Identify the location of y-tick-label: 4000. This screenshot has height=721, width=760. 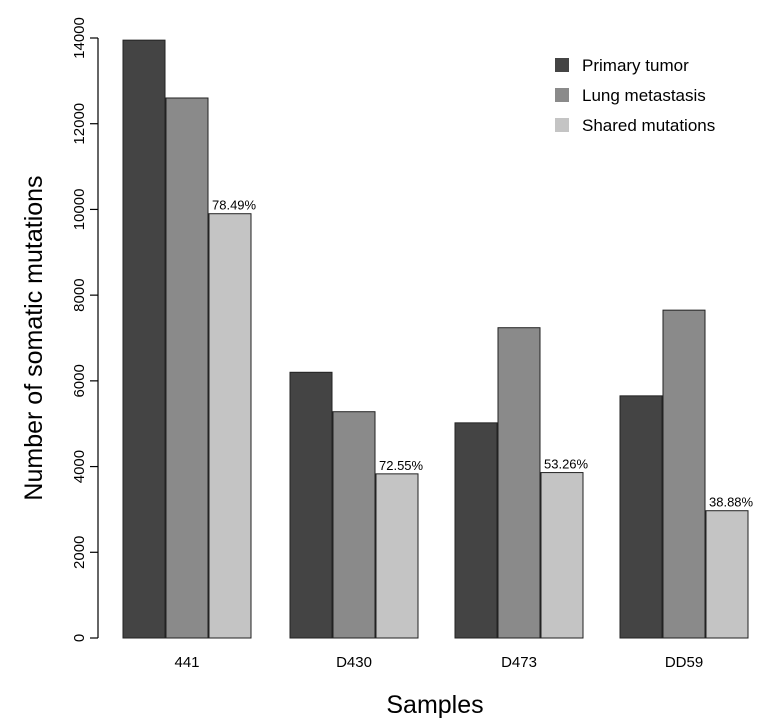
(79, 466).